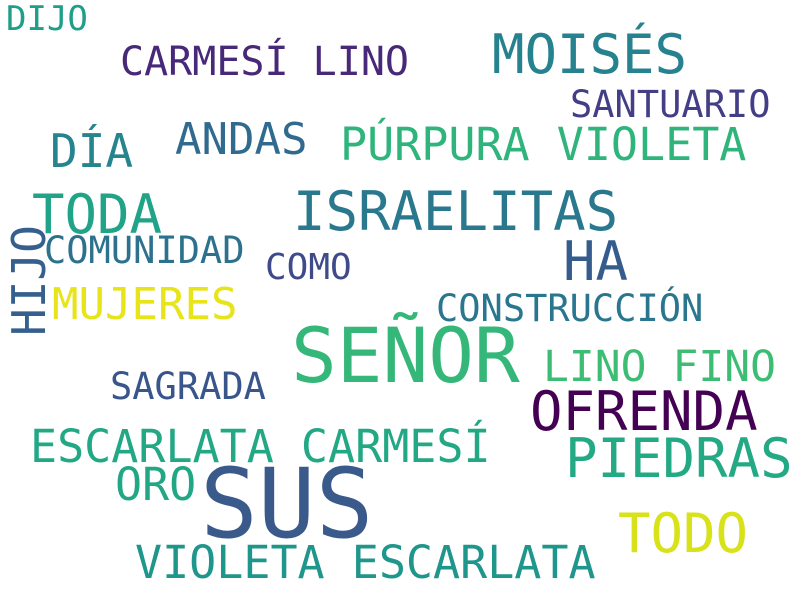 Image resolution: width=800 pixels, height=600 pixels. Describe the element at coordinates (188, 386) in the screenshot. I see `word-sagrada: SAGRADA` at that location.